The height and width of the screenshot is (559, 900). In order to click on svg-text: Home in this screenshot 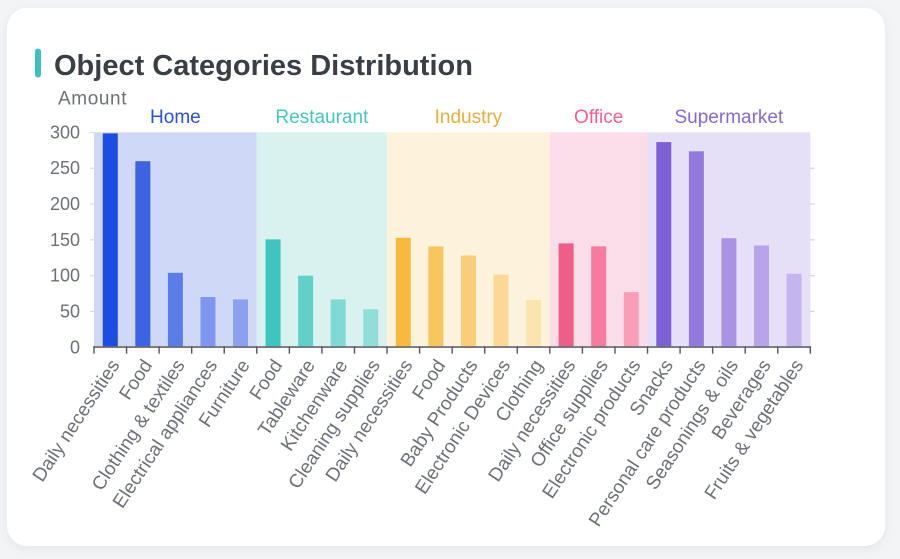, I will do `click(175, 117)`.